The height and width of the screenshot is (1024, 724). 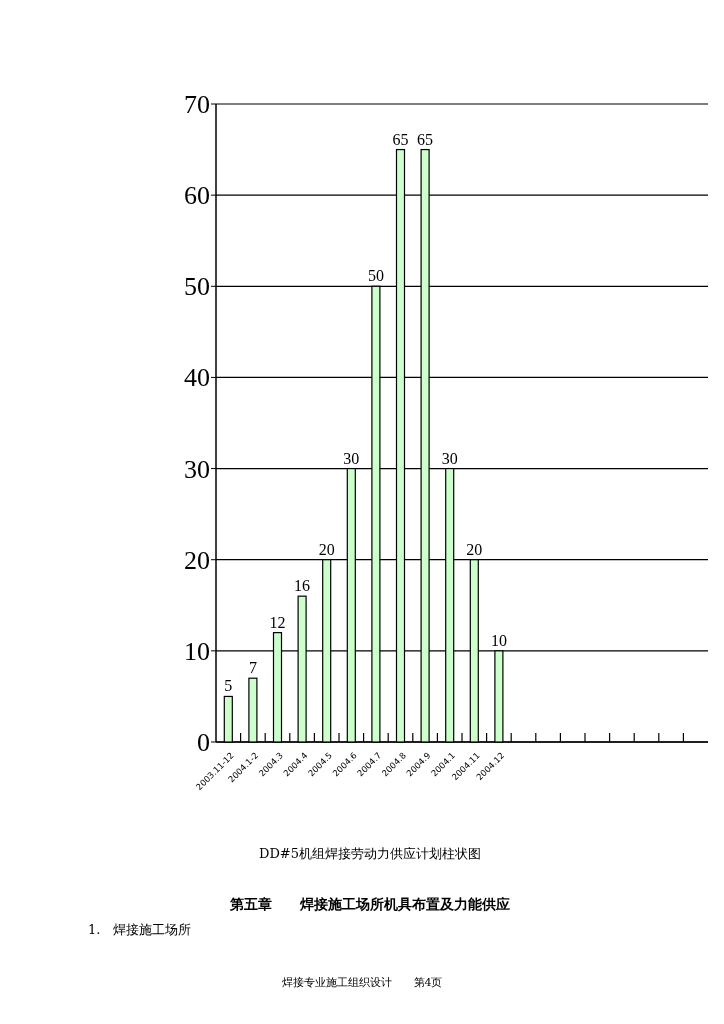 I want to click on y-tick-label: 40, so click(x=197, y=378).